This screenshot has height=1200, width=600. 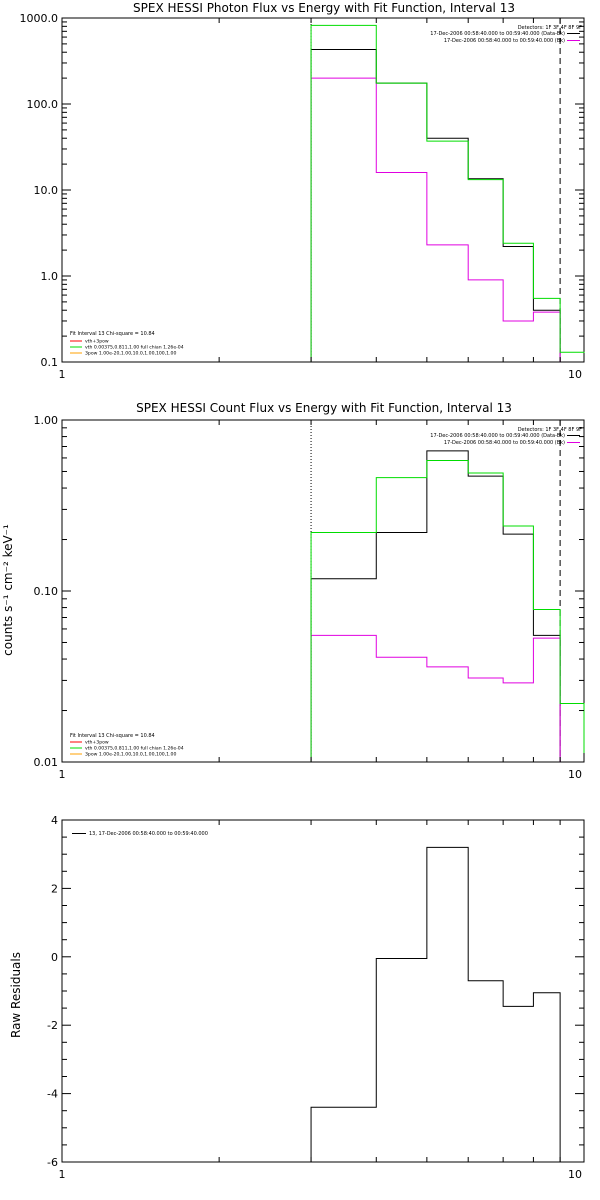 What do you see at coordinates (46, 591) in the screenshot?
I see `y-tick-label: 0.10` at bounding box center [46, 591].